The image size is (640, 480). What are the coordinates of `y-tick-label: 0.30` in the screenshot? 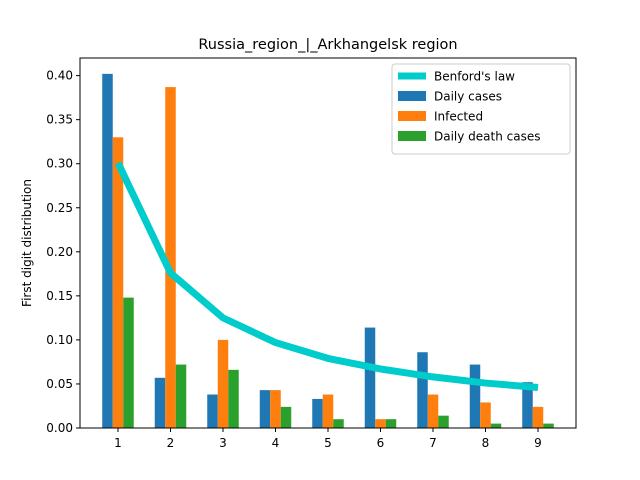 It's located at (59, 164).